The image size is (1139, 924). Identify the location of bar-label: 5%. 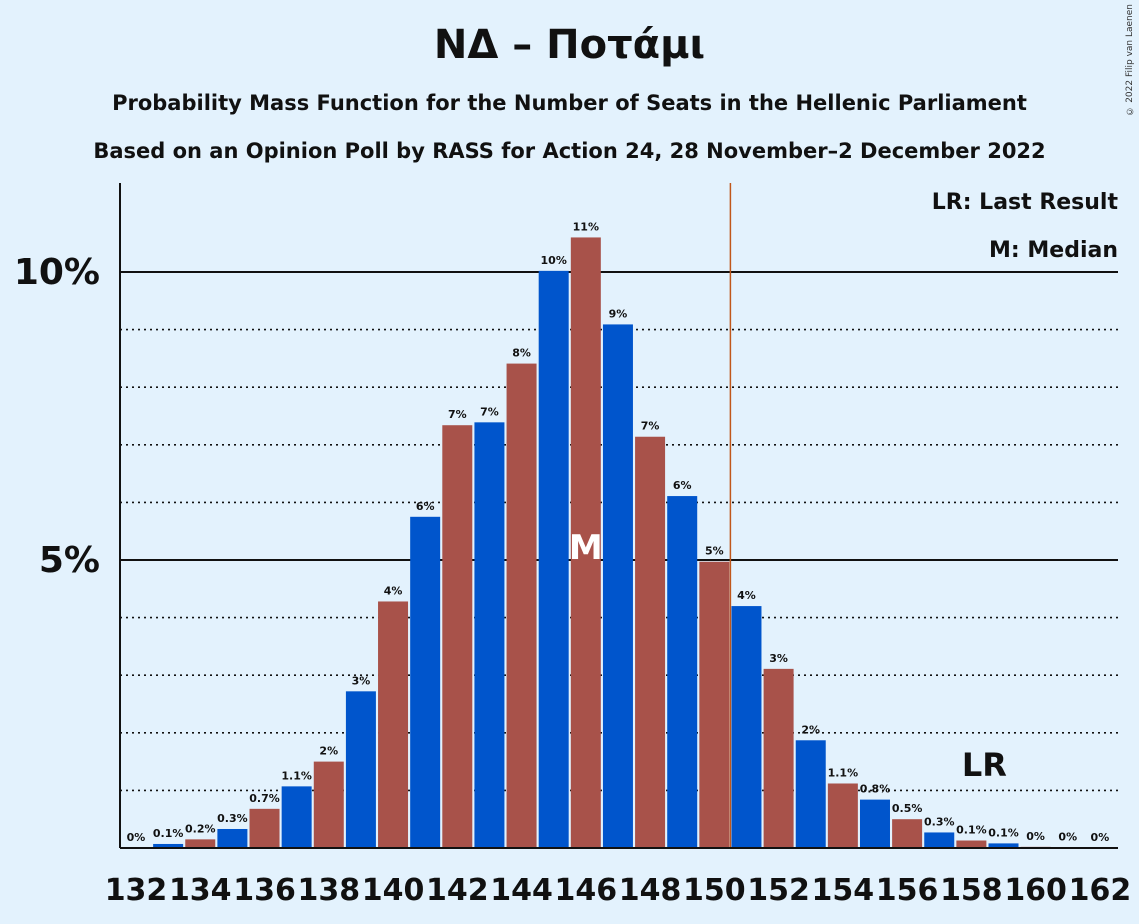
(714, 551).